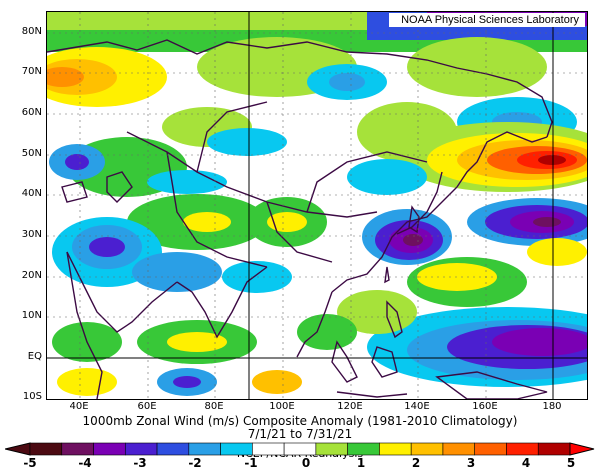 The width and height of the screenshot is (600, 474). I want to click on colorbar-tick: 5, so click(571, 463).